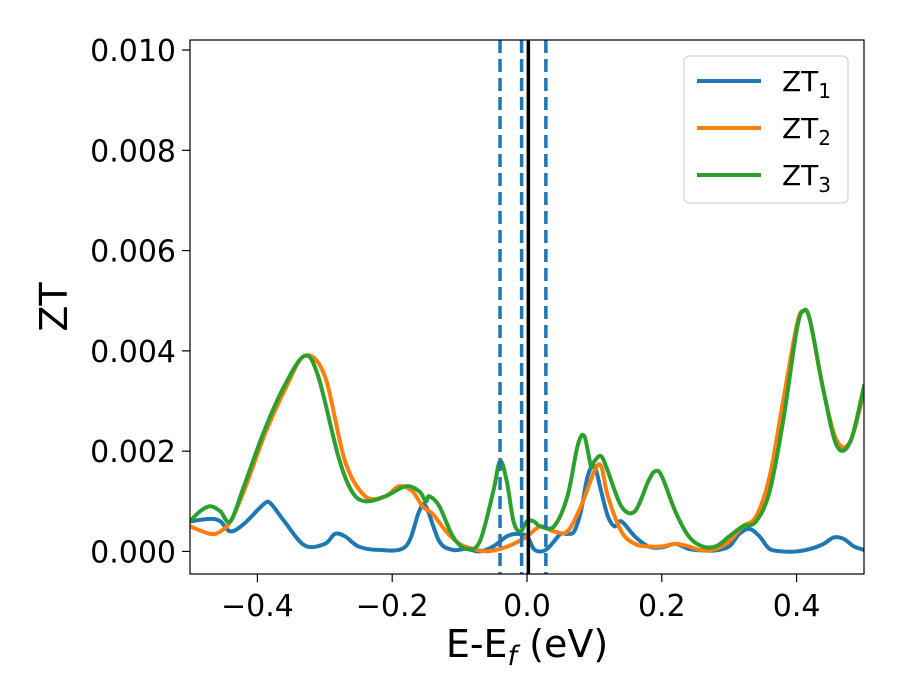 The image size is (900, 700). I want to click on x-axis-label: E-Ef (eV), so click(527, 647).